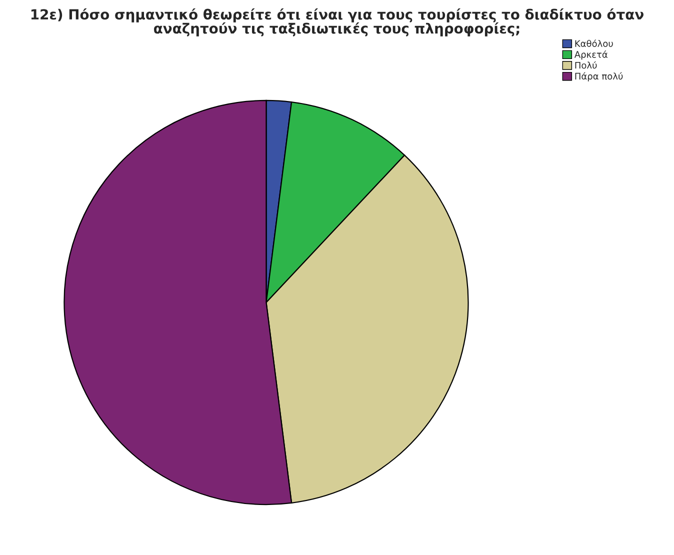  Describe the element at coordinates (337, 22) in the screenshot. I see `chart-title: 12ε) Πόσο σημαντικό θεωρείτε ότι είναι για τους τουρίστες το διαδίκτυο όταν αναζητούν τις ταξιδιωτικές τους πληροφορίες;` at that location.